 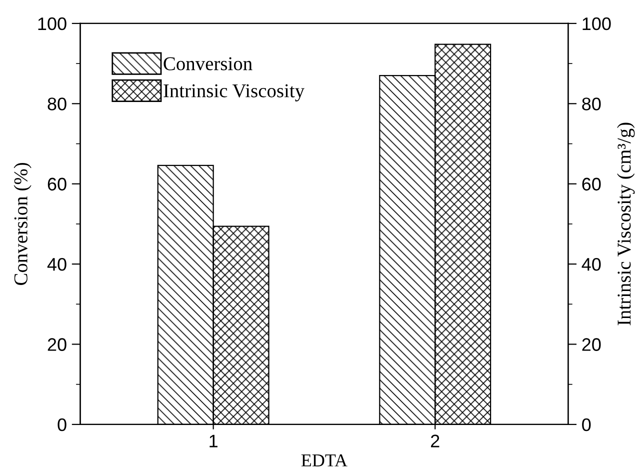 What do you see at coordinates (596, 23) in the screenshot?
I see `y2-tick-label: 100` at bounding box center [596, 23].